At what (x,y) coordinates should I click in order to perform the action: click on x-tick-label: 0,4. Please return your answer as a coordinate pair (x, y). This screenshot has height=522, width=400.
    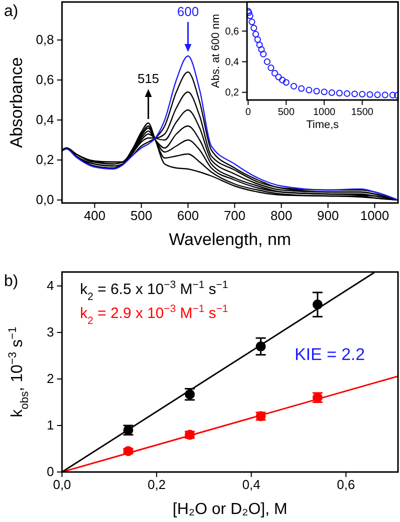
    Looking at the image, I should click on (251, 484).